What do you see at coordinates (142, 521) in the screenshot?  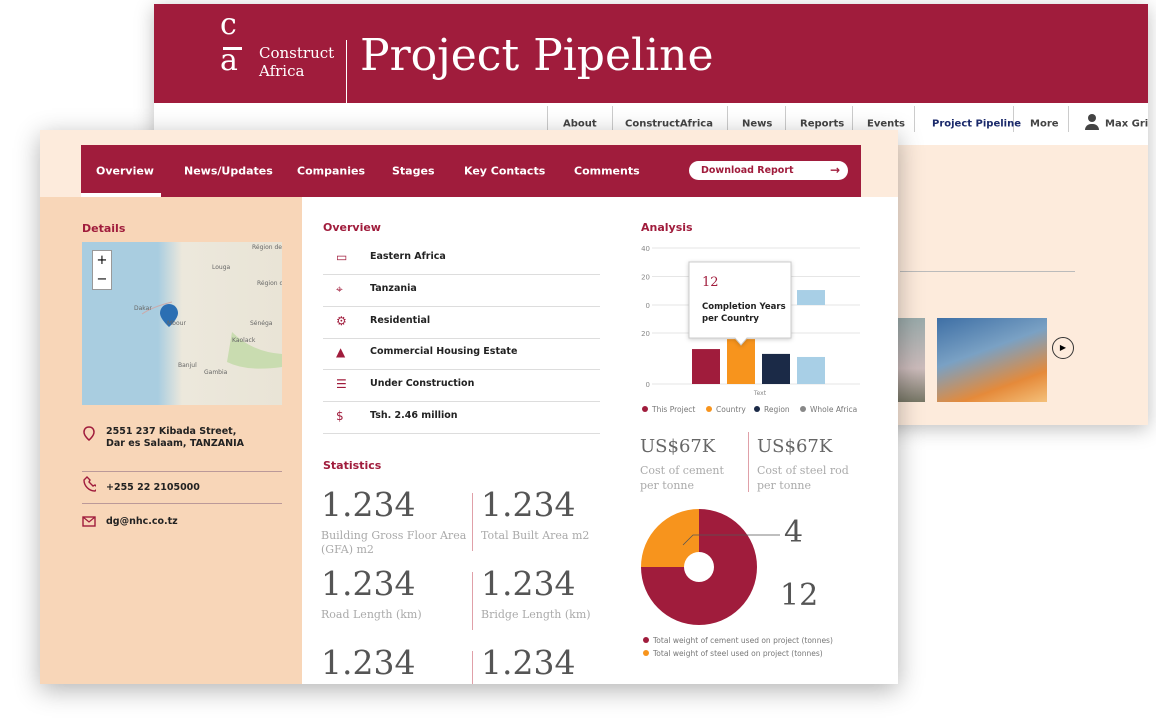 I see `email: dg@nhc.co.tz` at bounding box center [142, 521].